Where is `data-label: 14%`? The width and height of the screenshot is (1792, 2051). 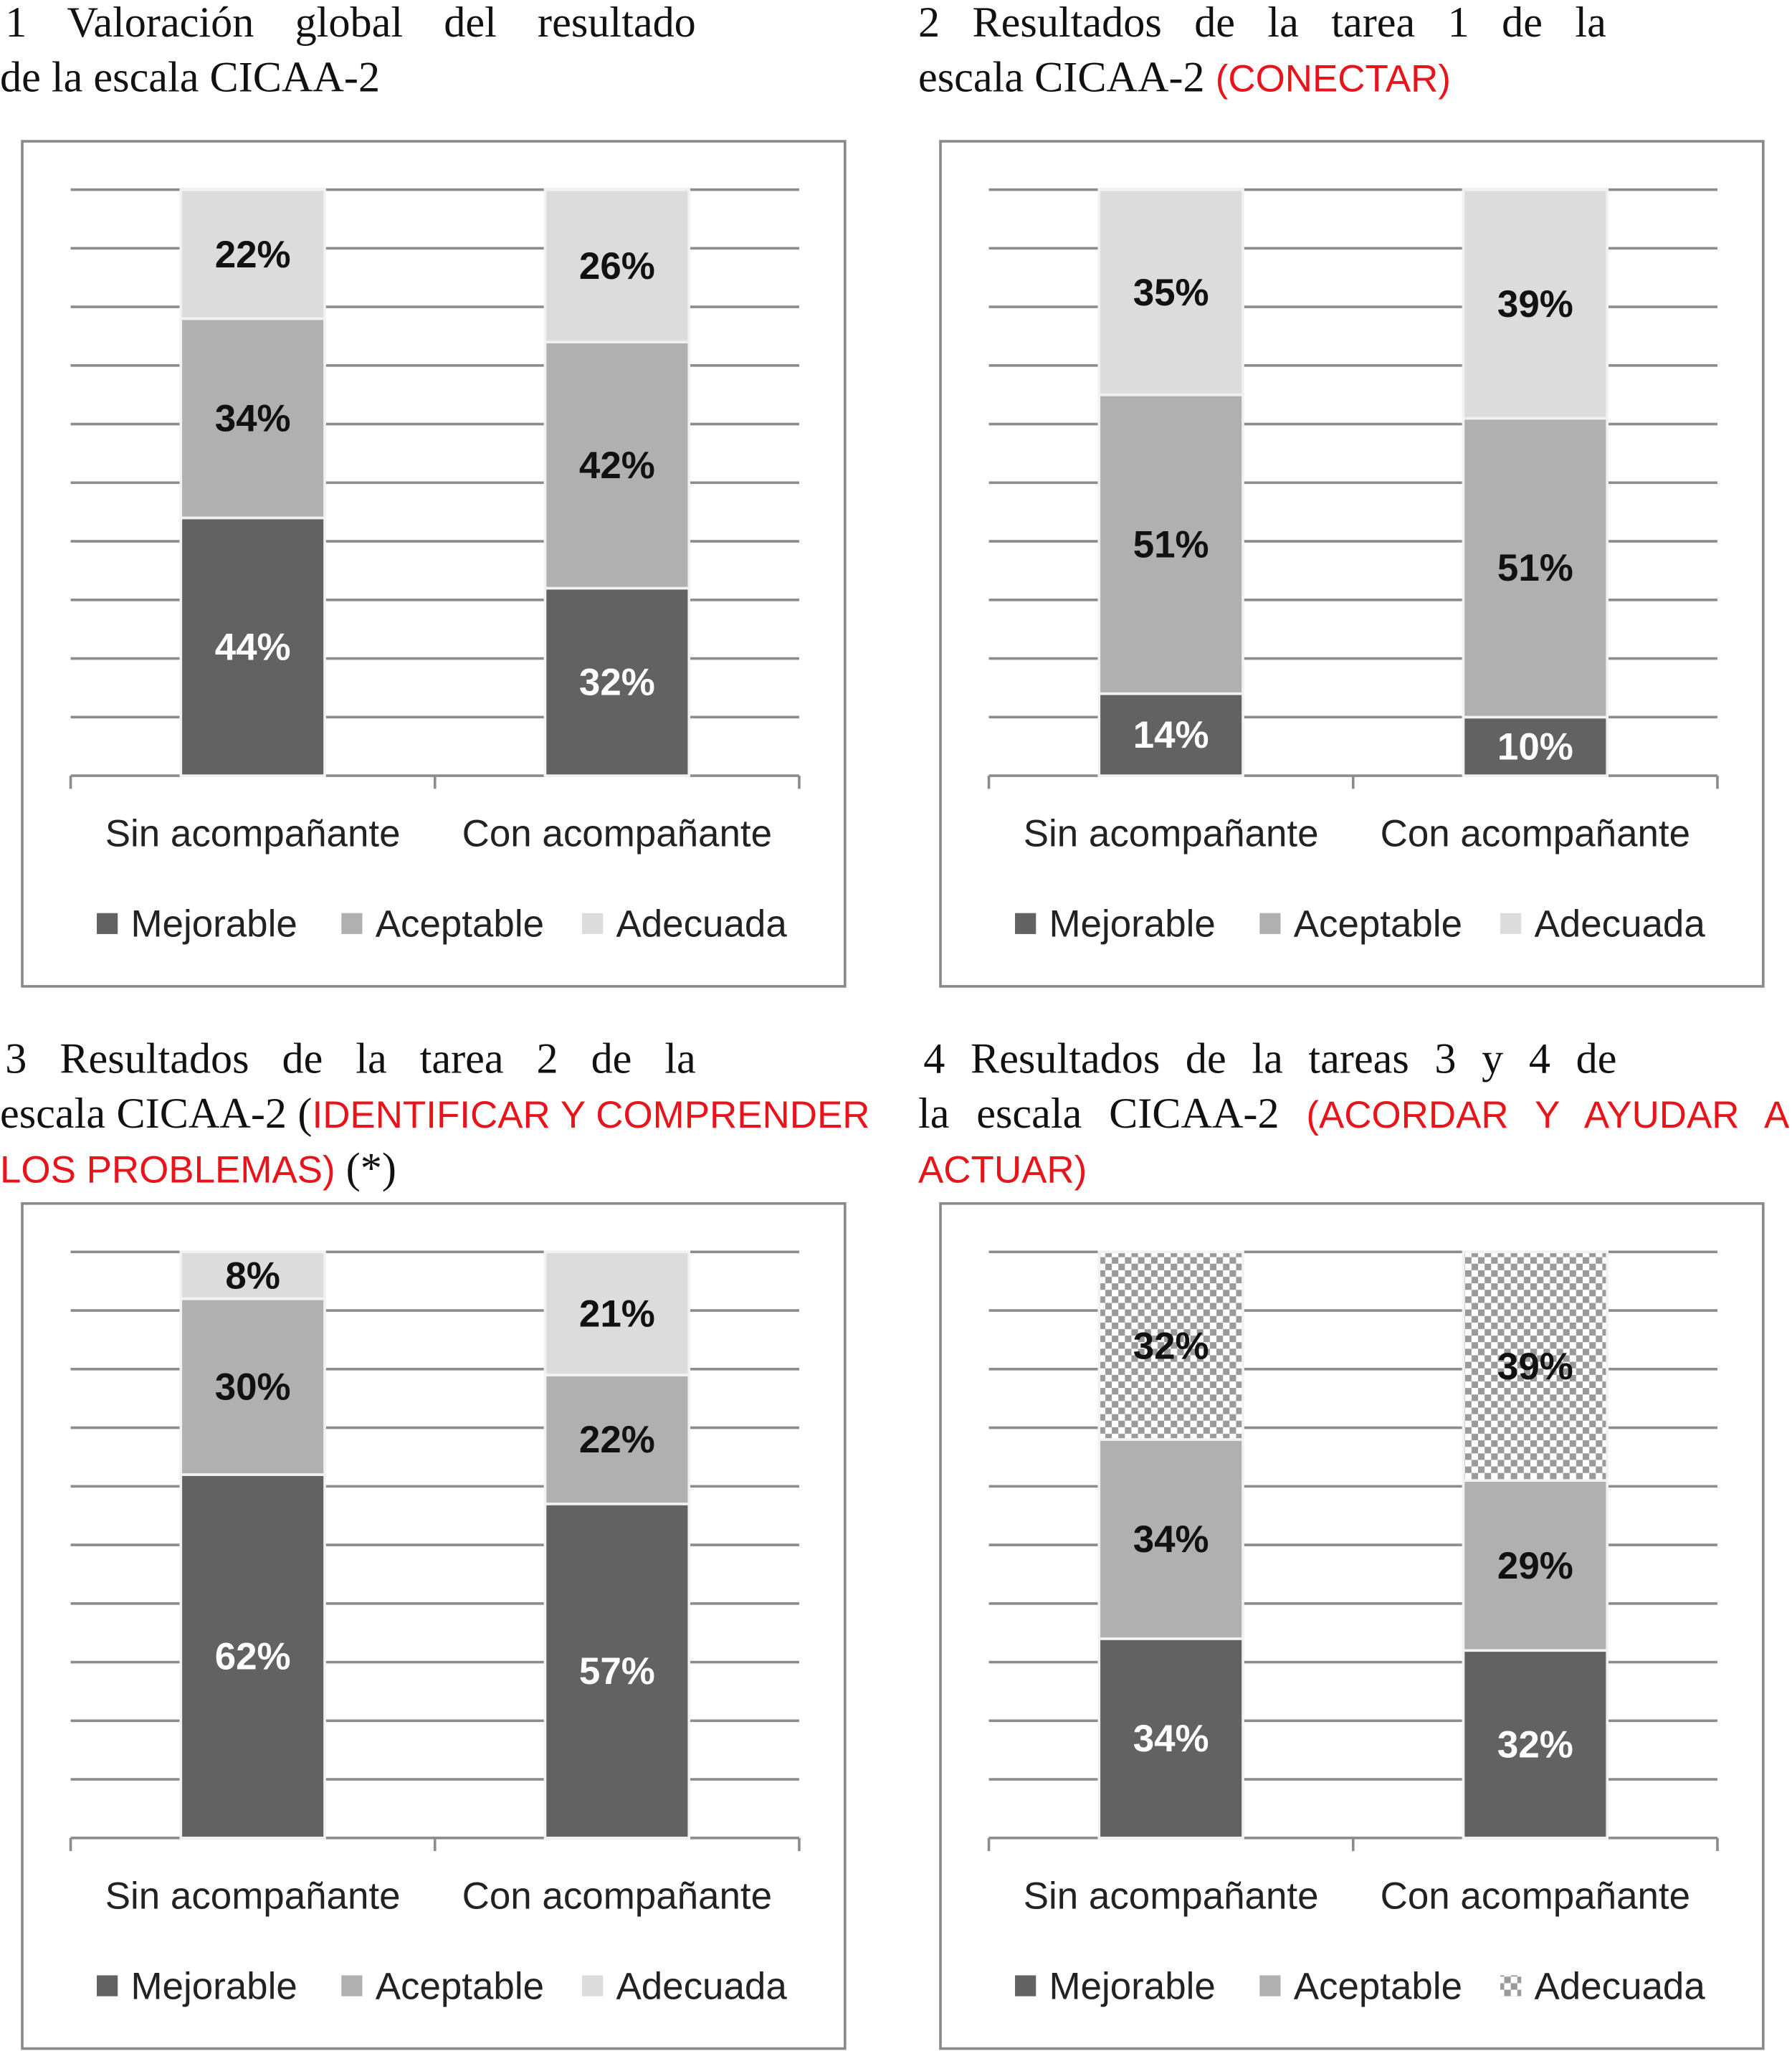
data-label: 14% is located at coordinates (1171, 735).